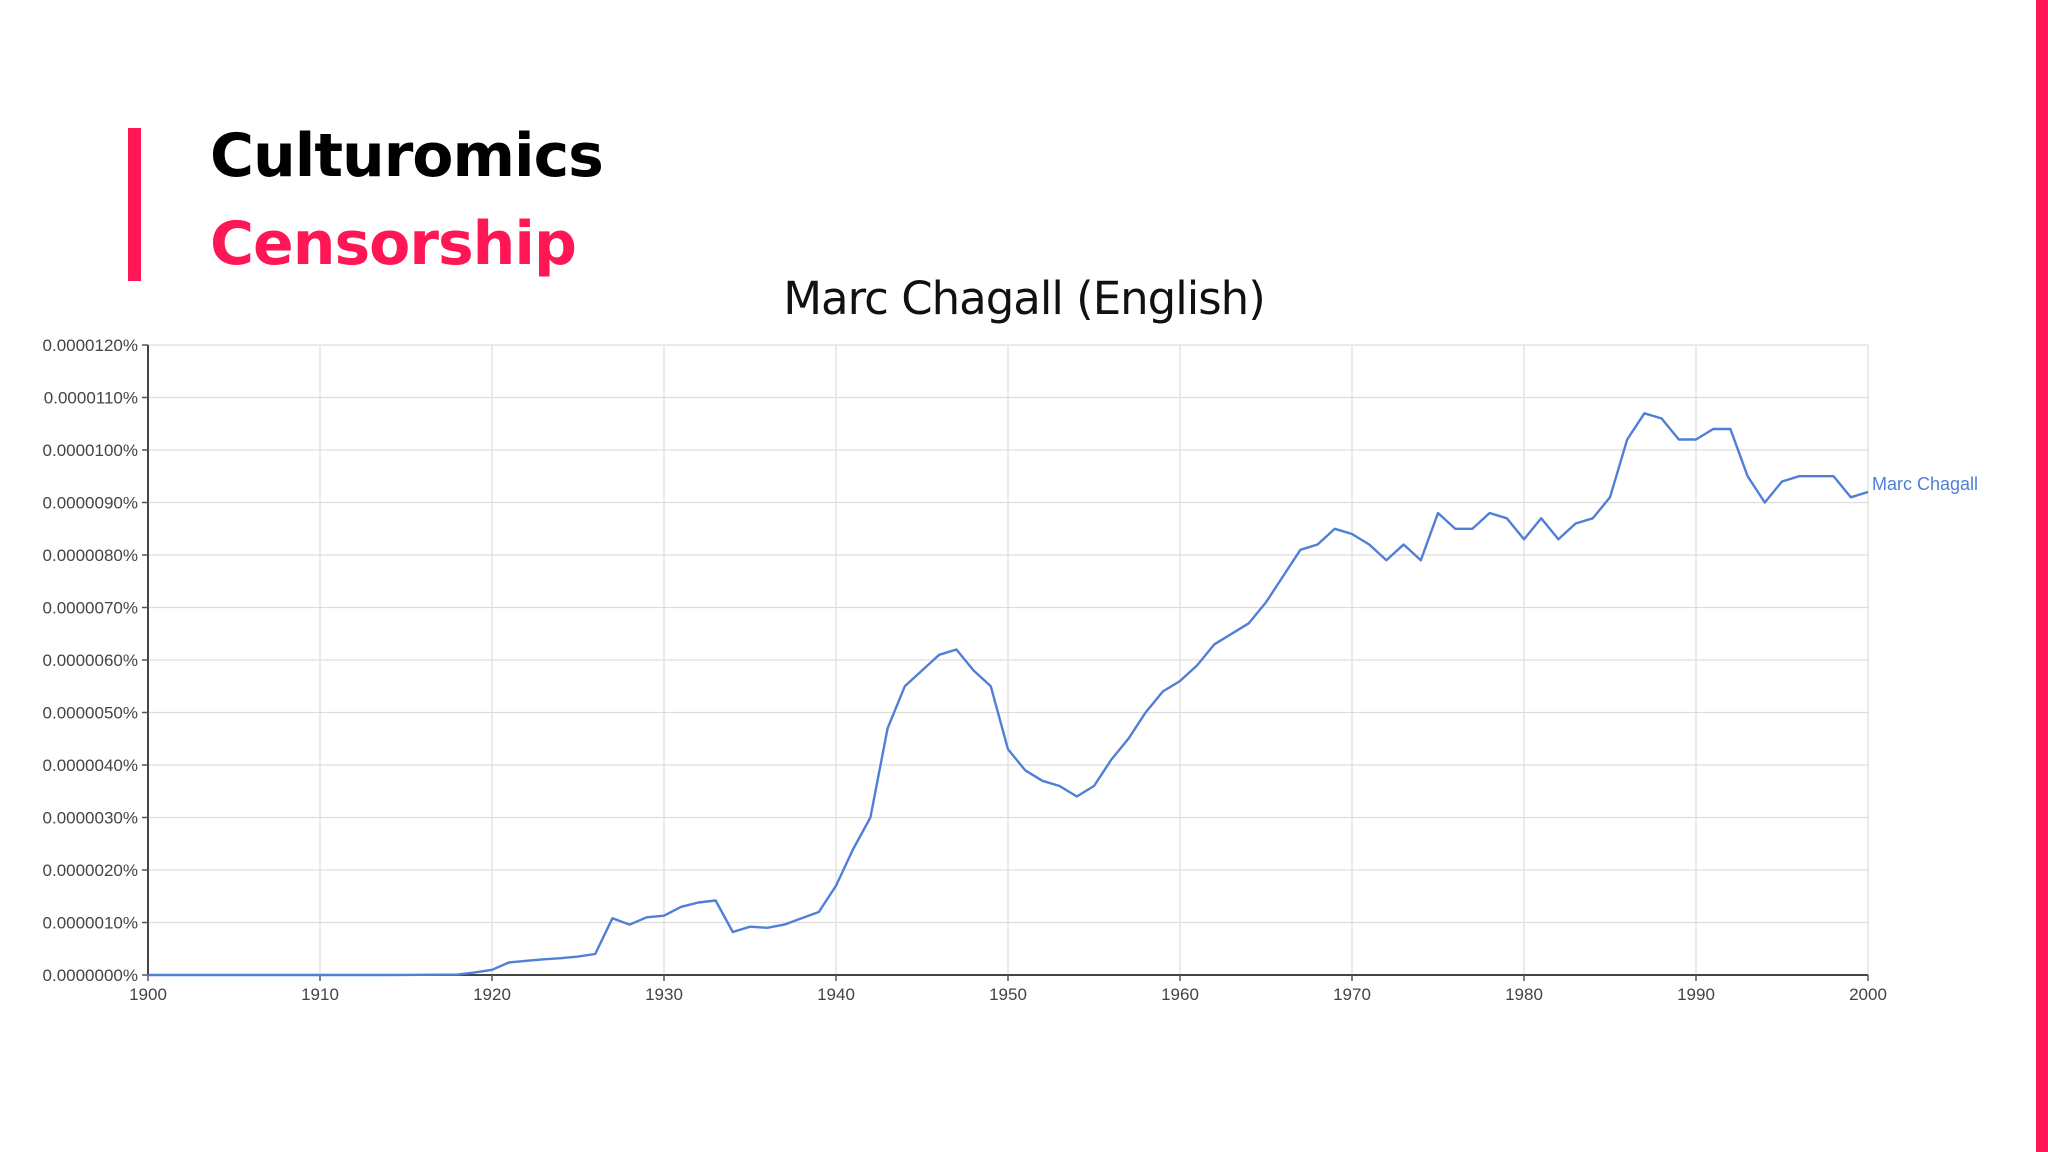  I want to click on x-tick-label: 1930, so click(664, 994).